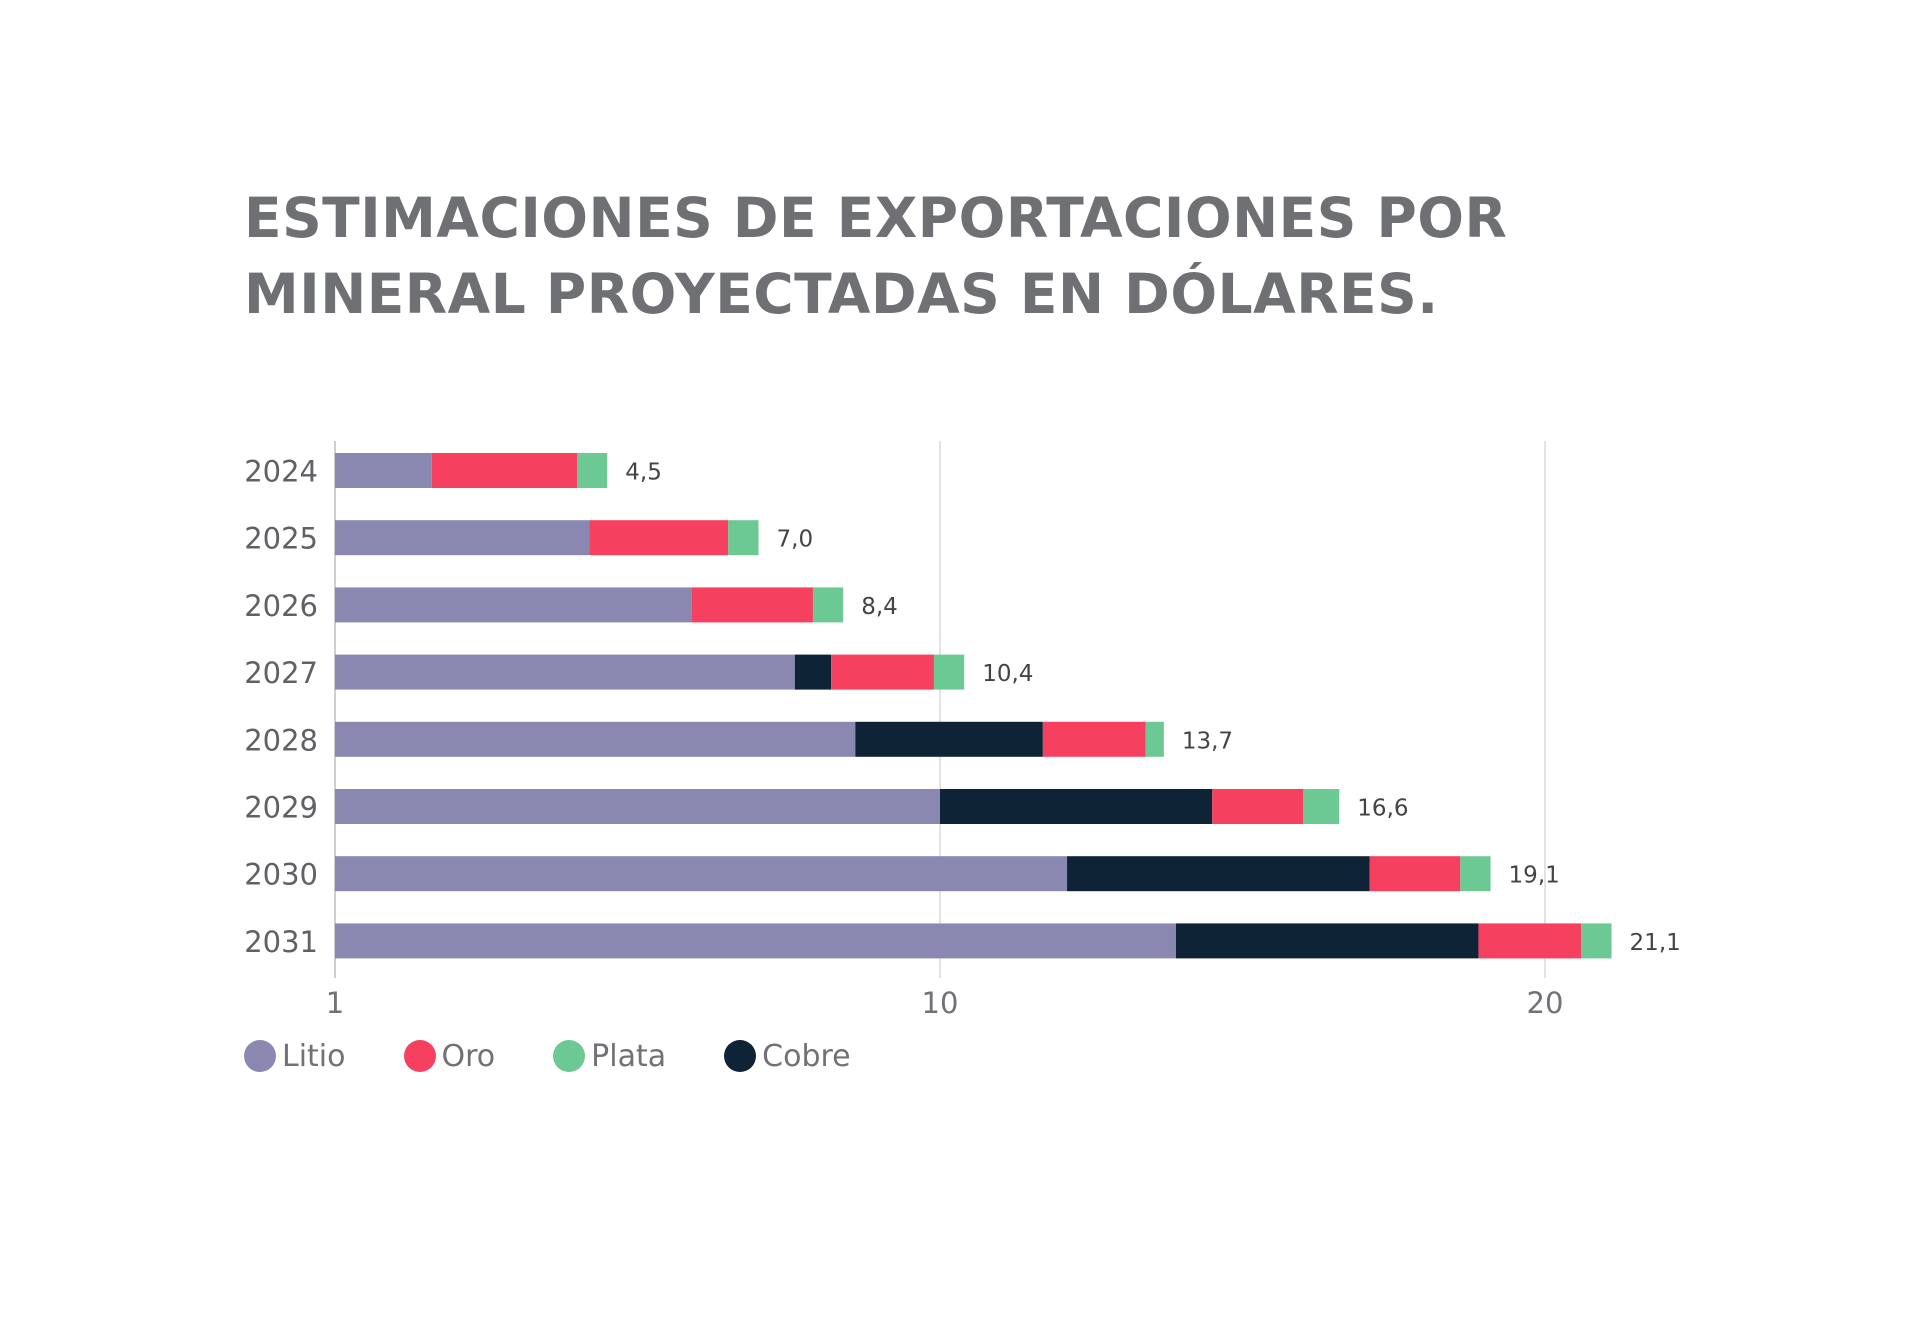 The width and height of the screenshot is (1920, 1333). I want to click on data-label-2031: 21,1, so click(1655, 943).